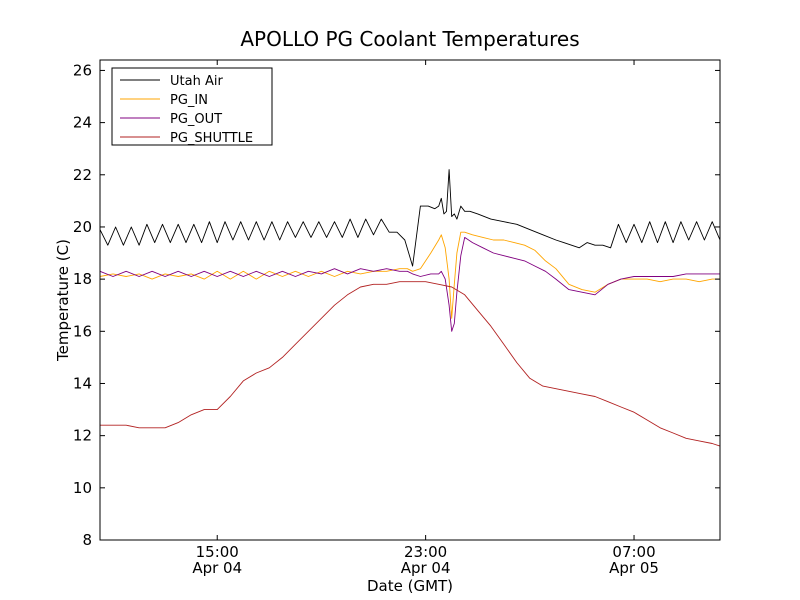  Describe the element at coordinates (189, 100) in the screenshot. I see `legend-label-pg-in: PG_IN` at that location.